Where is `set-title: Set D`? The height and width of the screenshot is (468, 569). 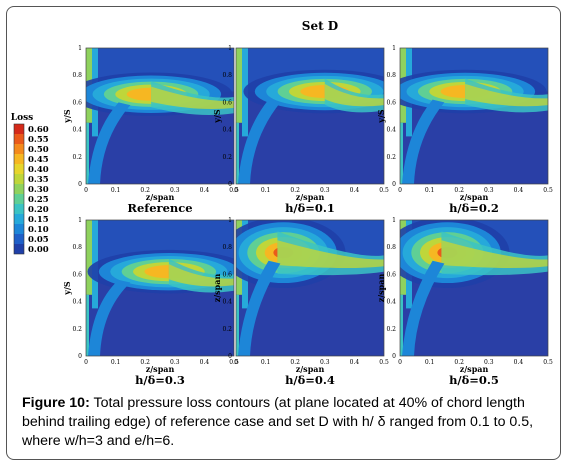 set-title: Set D is located at coordinates (320, 26).